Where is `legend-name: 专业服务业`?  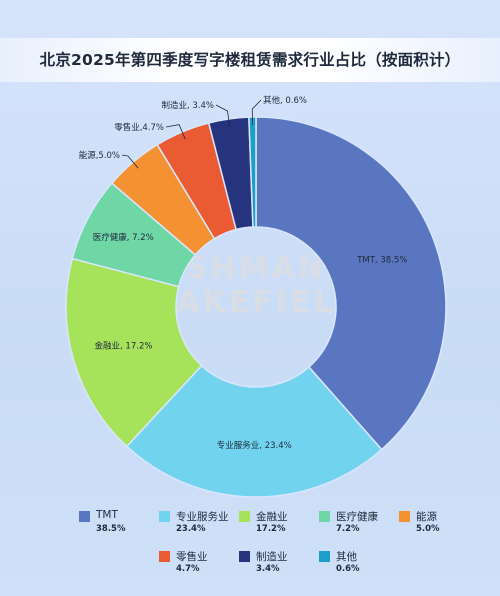 legend-name: 专业服务业 is located at coordinates (202, 517).